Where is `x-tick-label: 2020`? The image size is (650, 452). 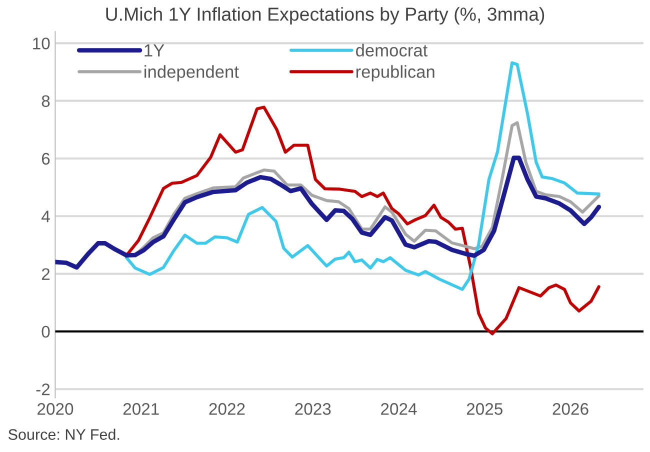 x-tick-label: 2020 is located at coordinates (56, 409).